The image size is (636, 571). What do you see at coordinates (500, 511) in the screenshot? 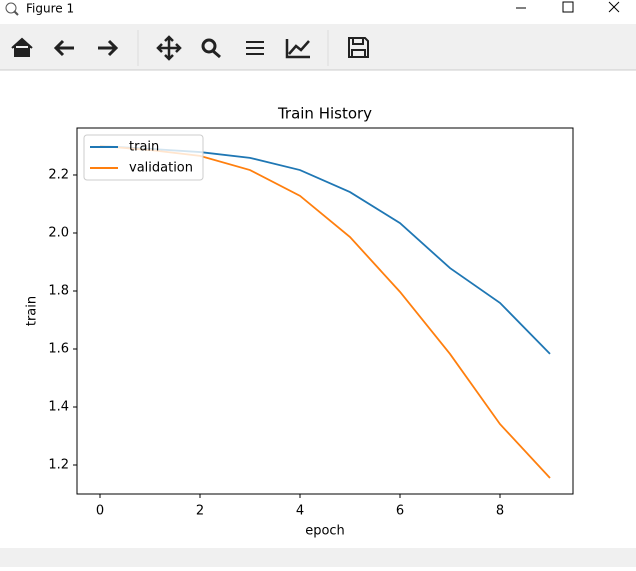
I see `x-tick-label: 8` at bounding box center [500, 511].